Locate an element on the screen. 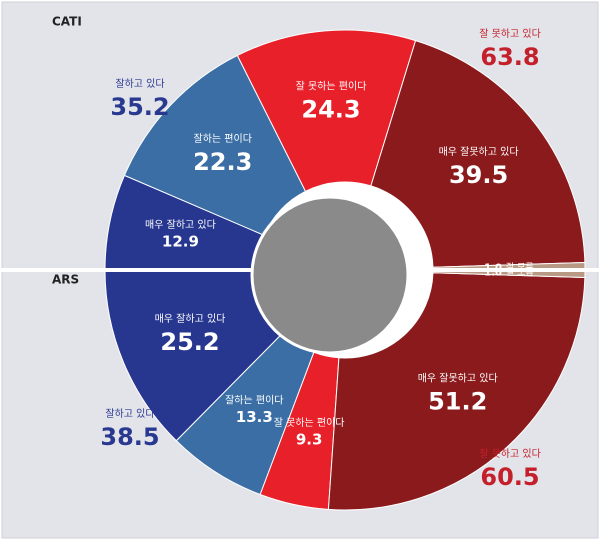  photo is located at coordinates (330, 275).